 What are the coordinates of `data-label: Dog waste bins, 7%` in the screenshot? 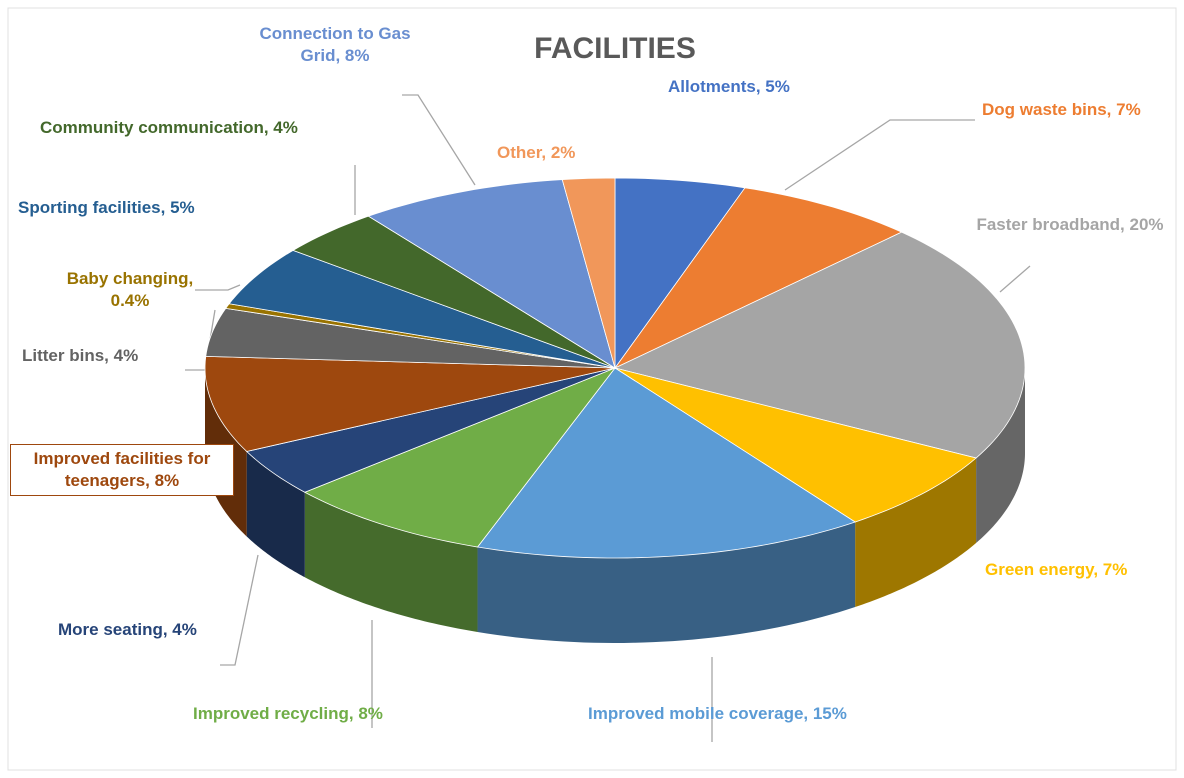 It's located at (1061, 109).